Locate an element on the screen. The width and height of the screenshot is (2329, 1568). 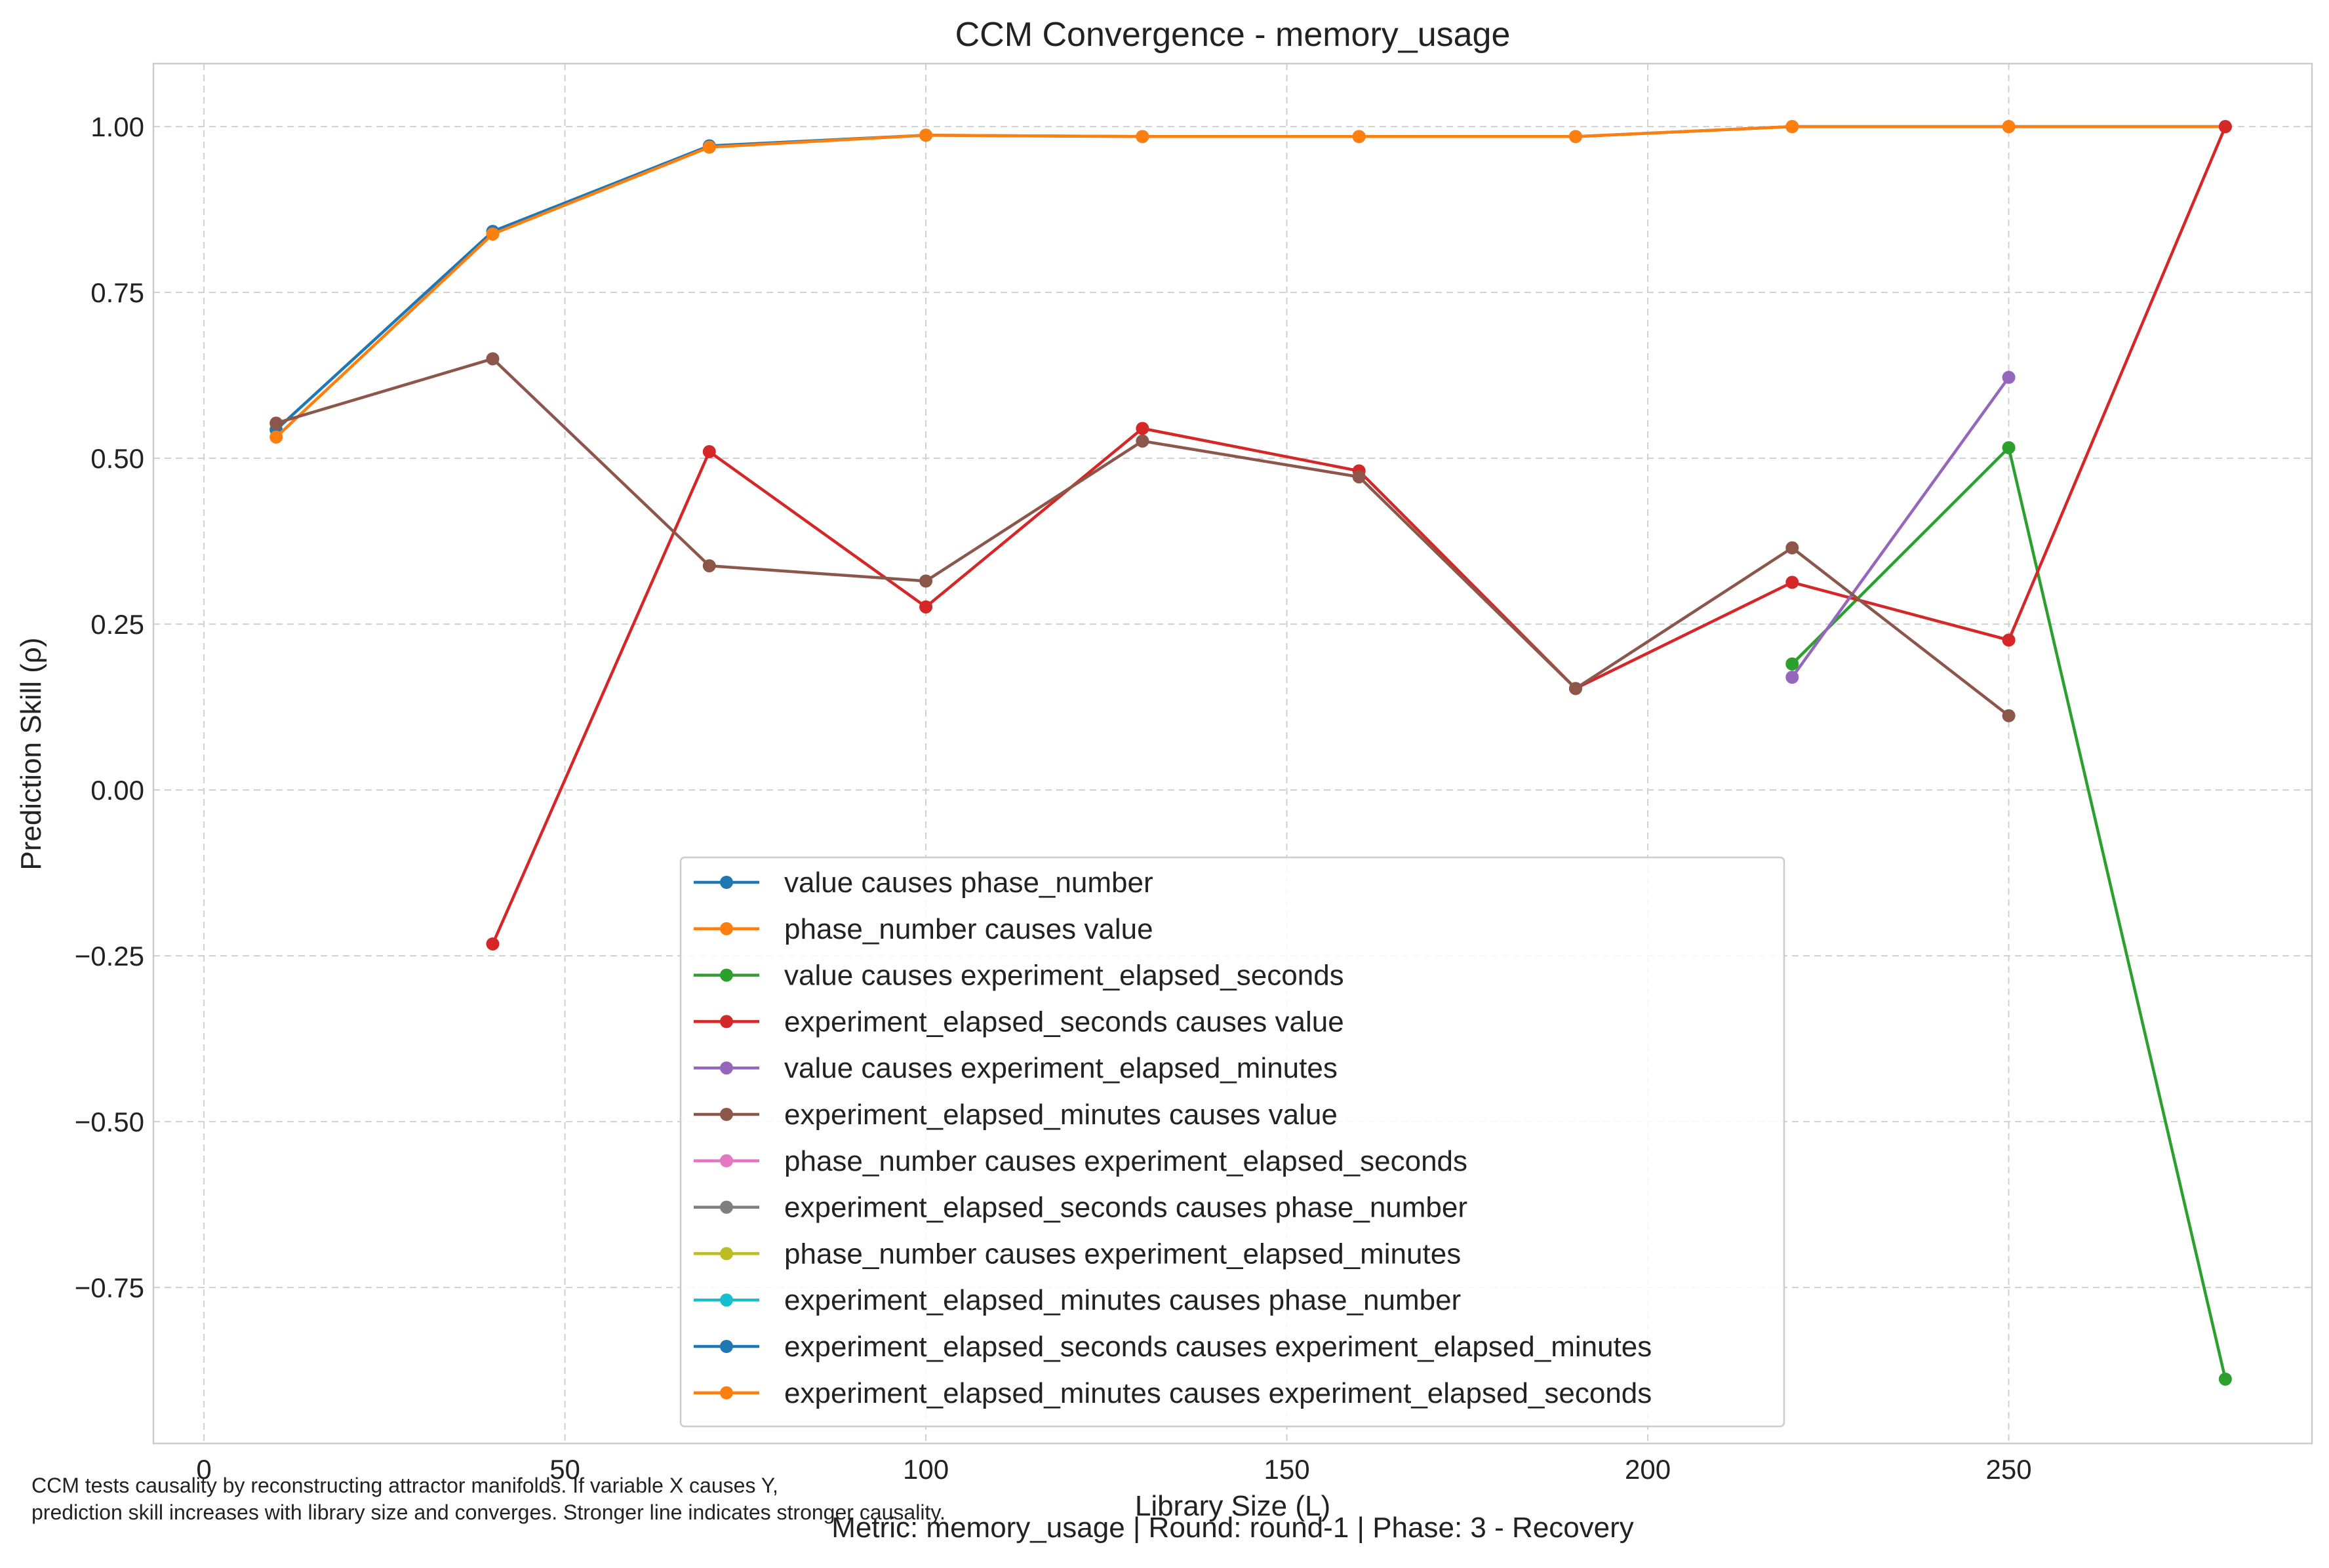
legend-label: experiment_elapsed_minutes causes value is located at coordinates (1061, 1115).